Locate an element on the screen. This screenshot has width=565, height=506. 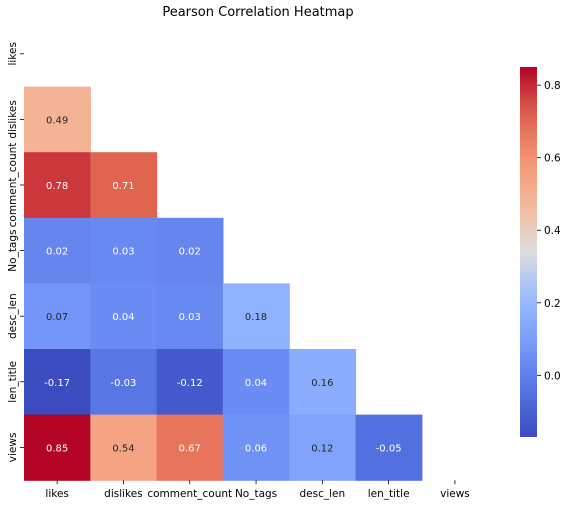
colorbar-tick-label: 0.0 is located at coordinates (552, 376).